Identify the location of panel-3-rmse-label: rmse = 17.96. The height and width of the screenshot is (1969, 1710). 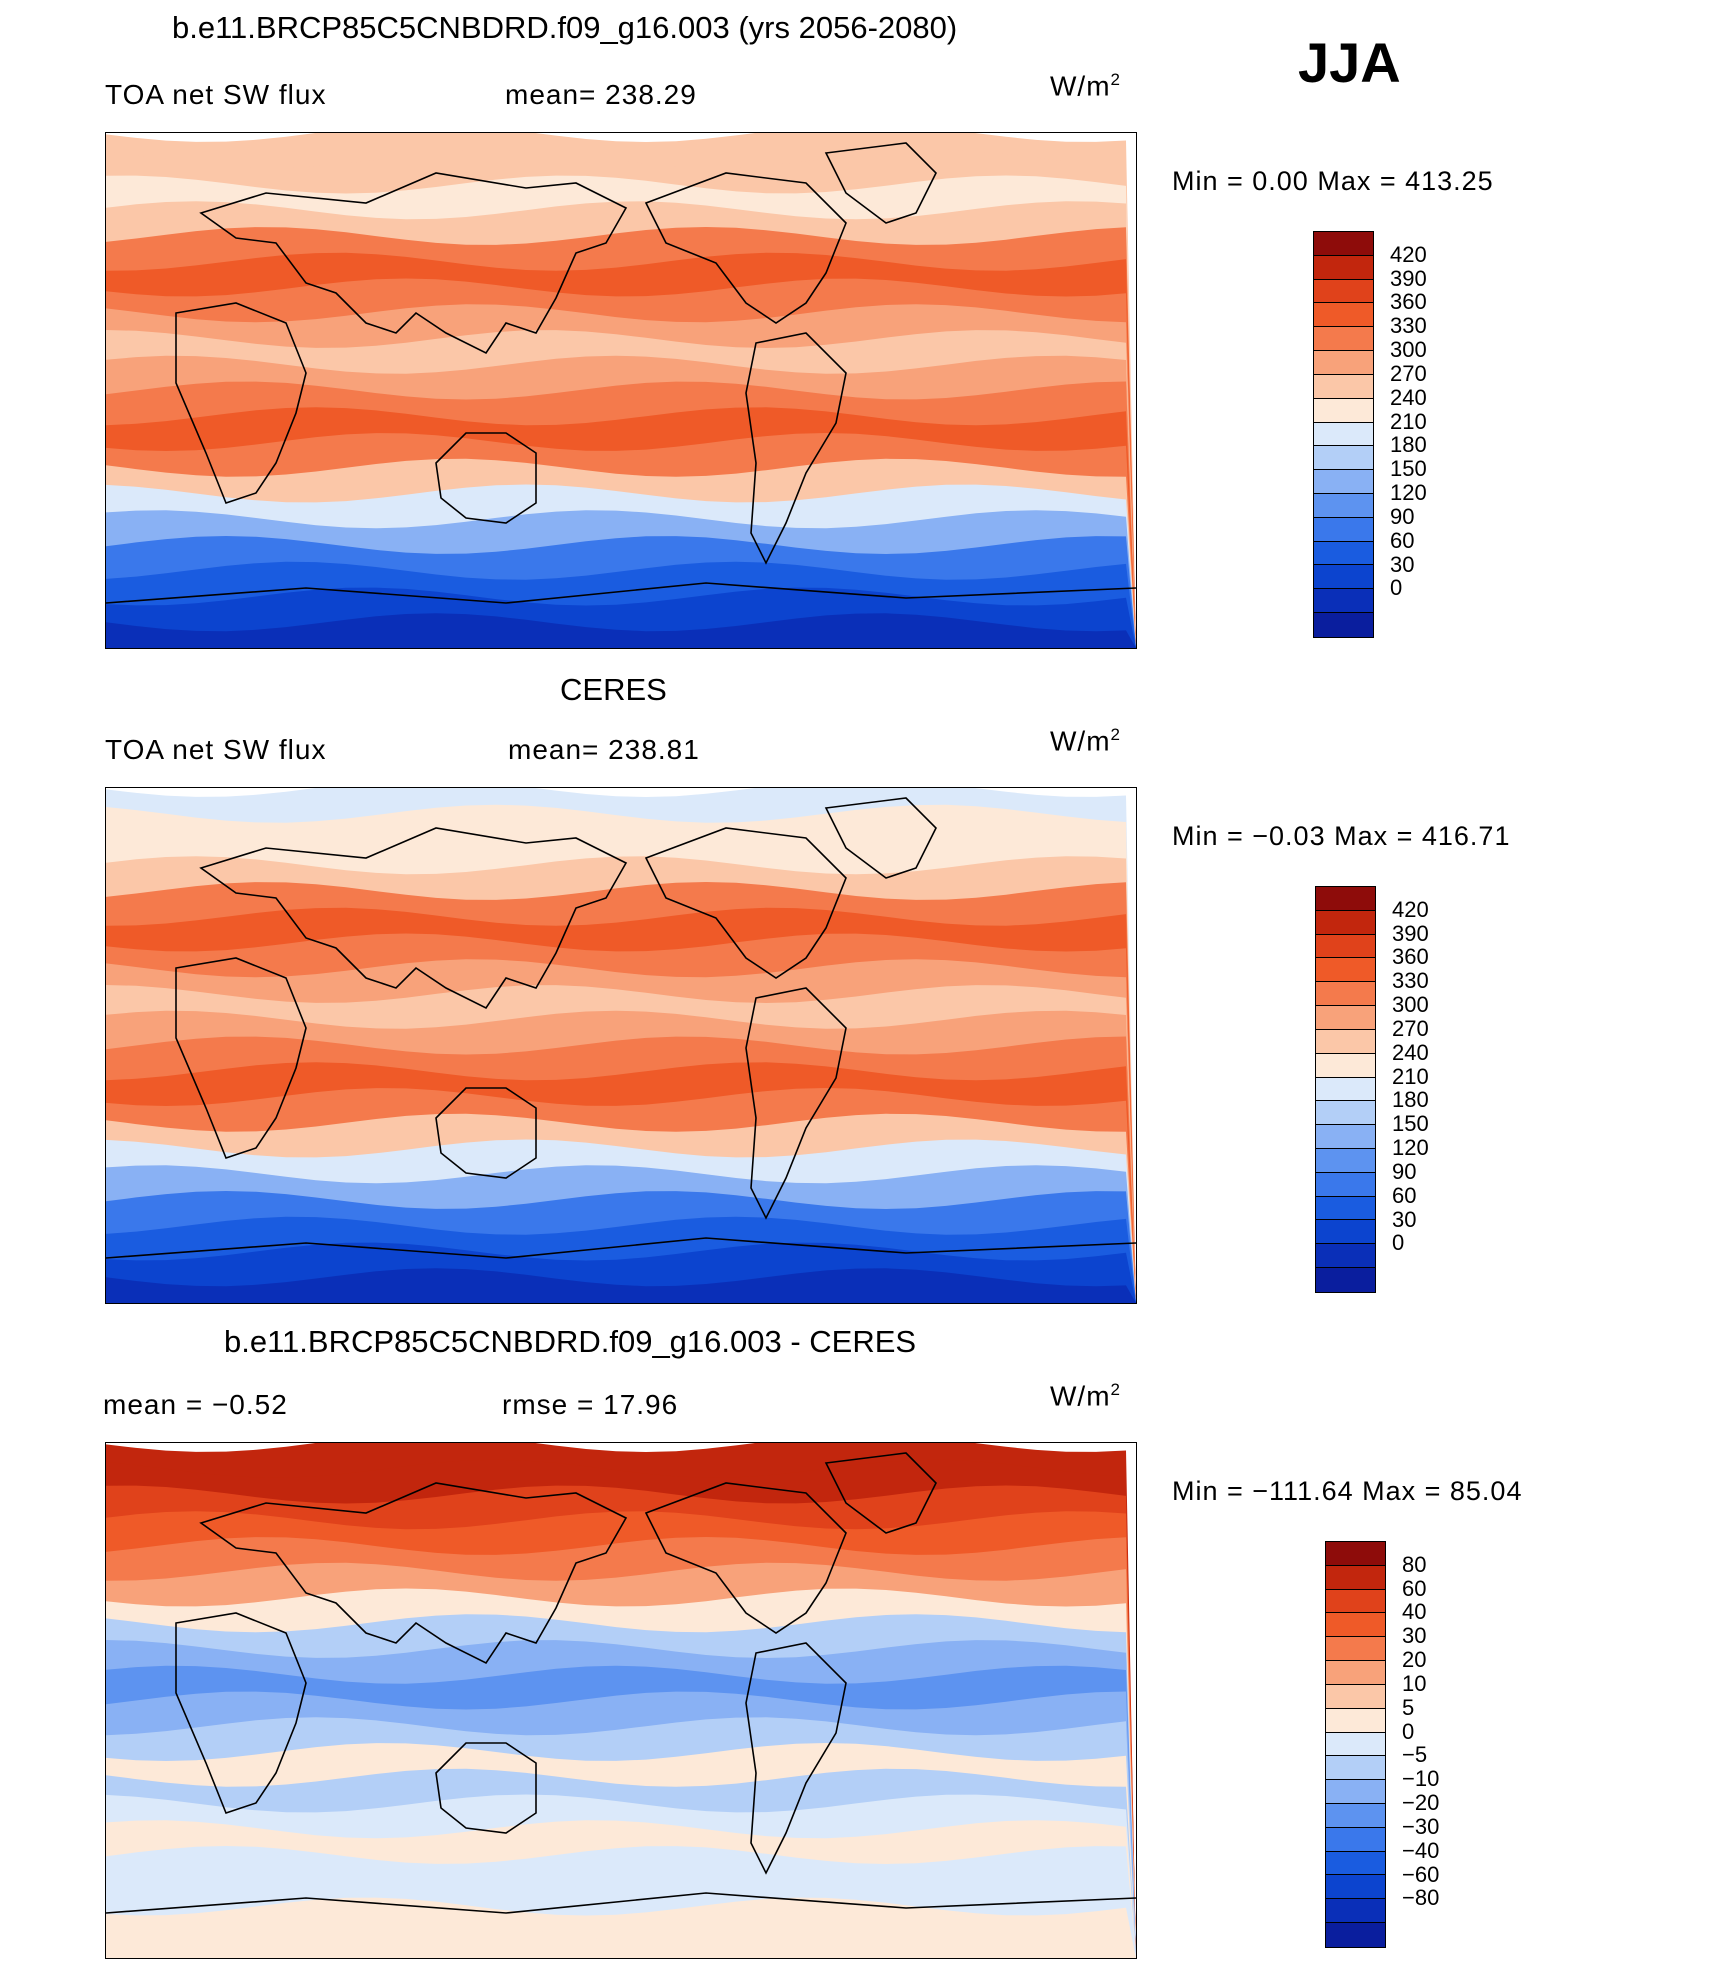
(590, 1404).